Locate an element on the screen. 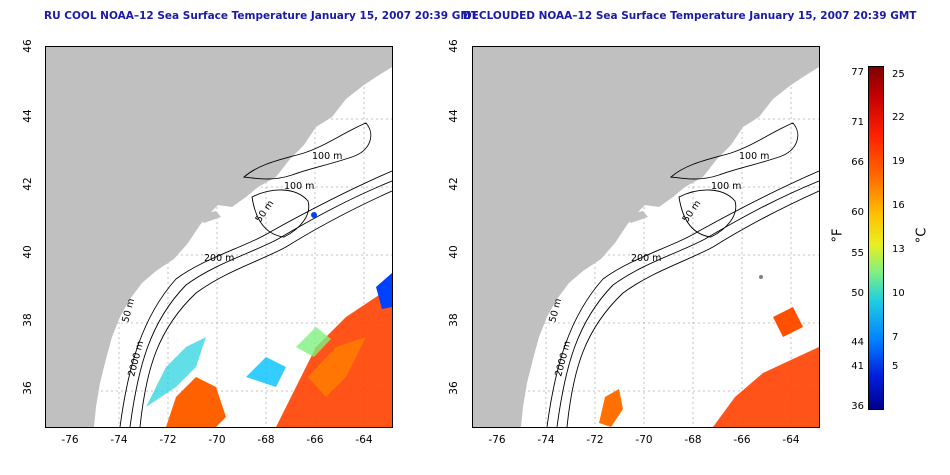 The image size is (950, 475). fahrenheit-tick: 36 is located at coordinates (857, 406).